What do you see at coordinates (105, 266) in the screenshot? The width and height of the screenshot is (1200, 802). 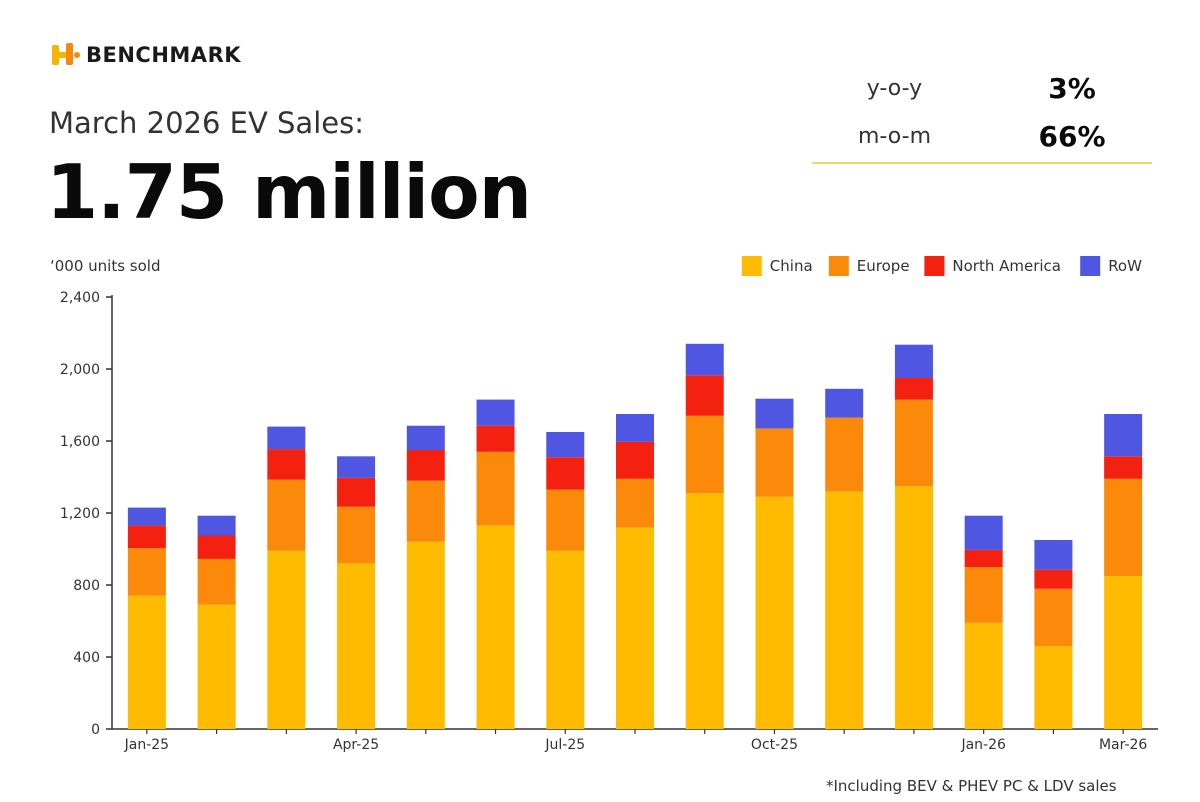 I see `y-axis-unit-label: ‘000 units sold` at bounding box center [105, 266].